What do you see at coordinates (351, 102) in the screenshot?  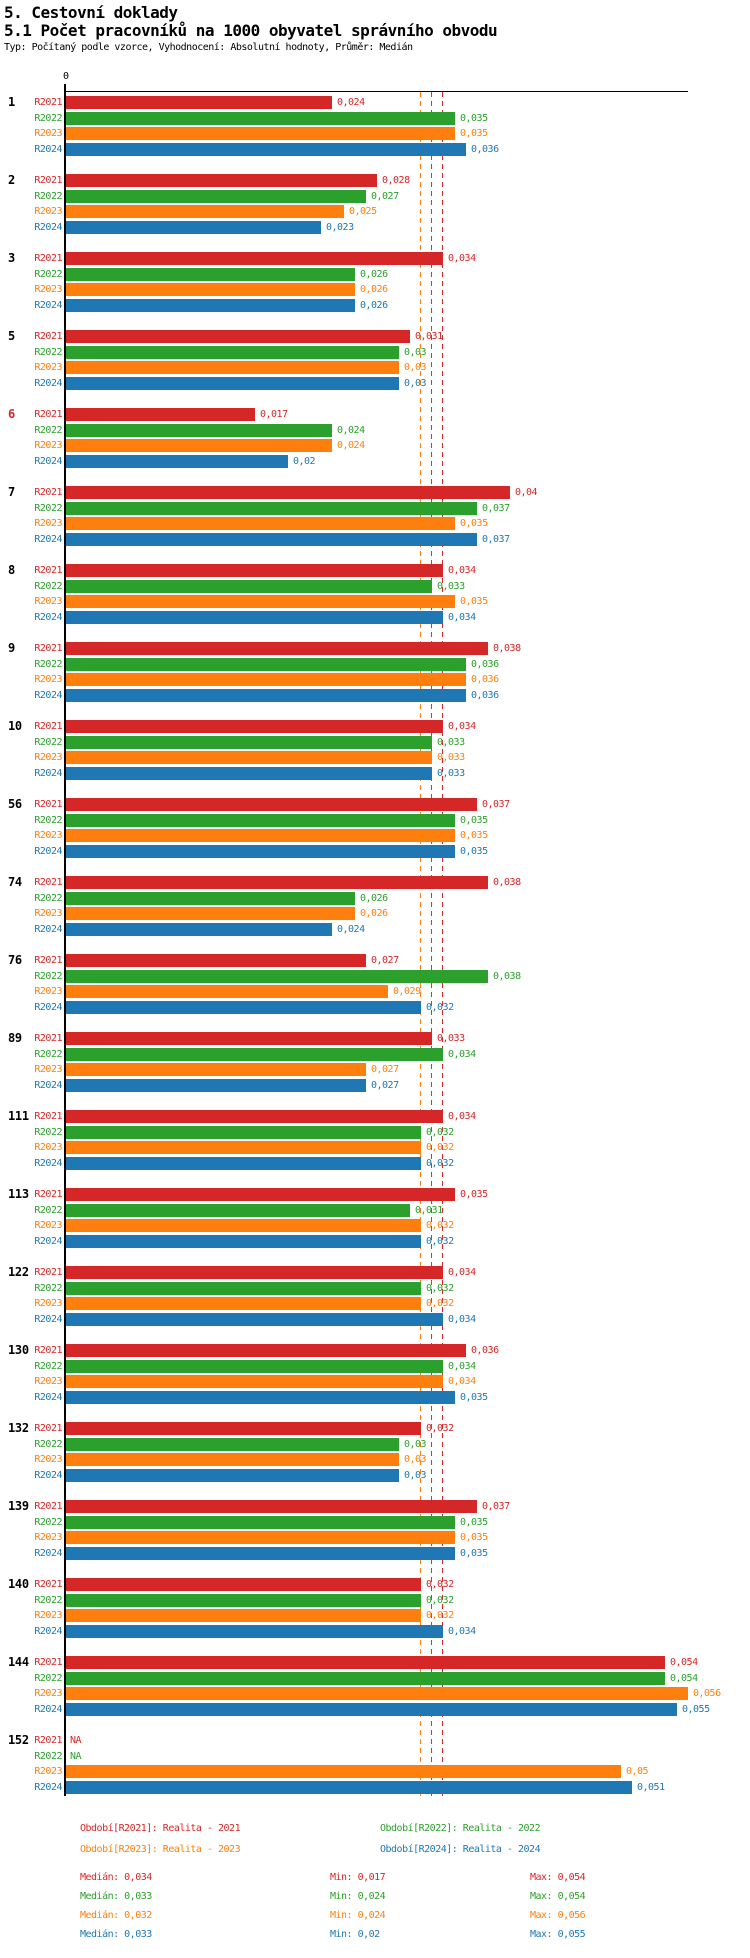 I see `value-label-1-R2021: 0,024` at bounding box center [351, 102].